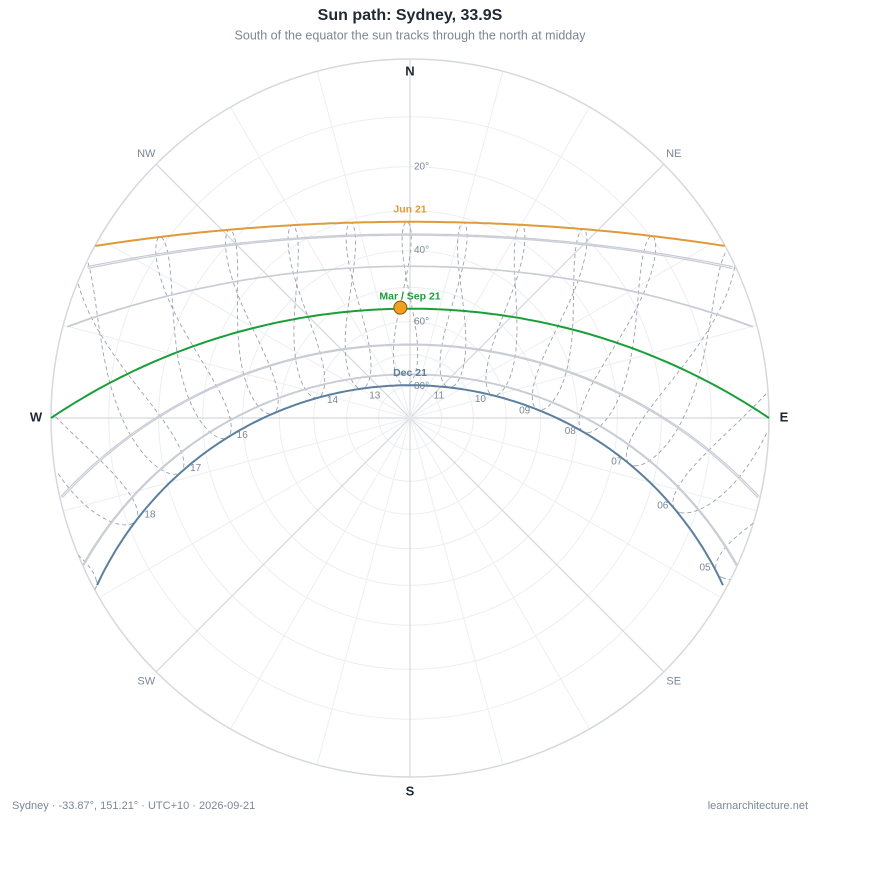  Describe the element at coordinates (146, 154) in the screenshot. I see `compass-label: NW` at that location.